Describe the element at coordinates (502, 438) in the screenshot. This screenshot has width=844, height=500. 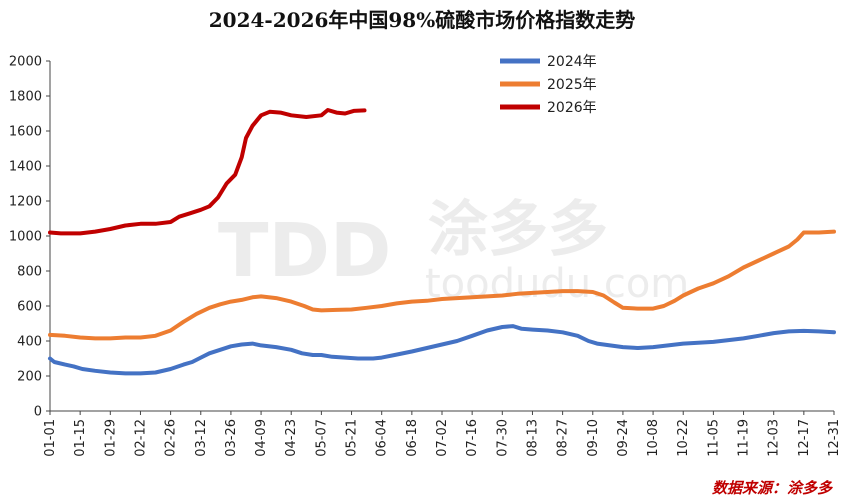
I see `x-tick-label: 07-30` at that location.